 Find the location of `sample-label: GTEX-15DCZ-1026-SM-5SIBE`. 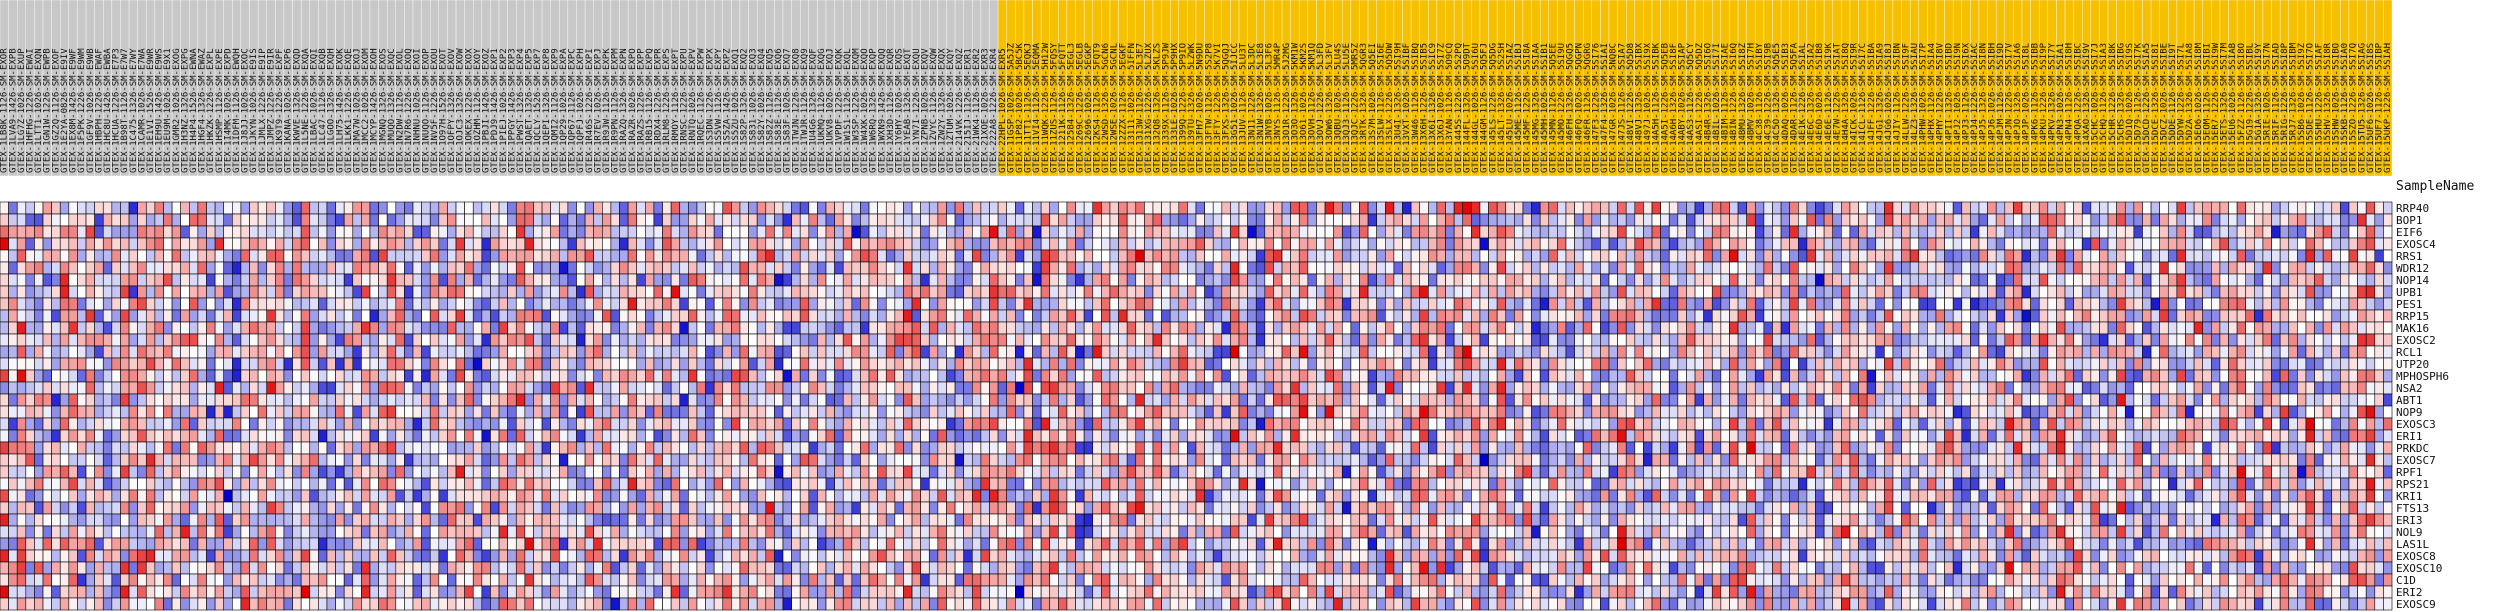

sample-label: GTEX-15DCZ-1026-SM-5SIBE is located at coordinates (2164, 108).